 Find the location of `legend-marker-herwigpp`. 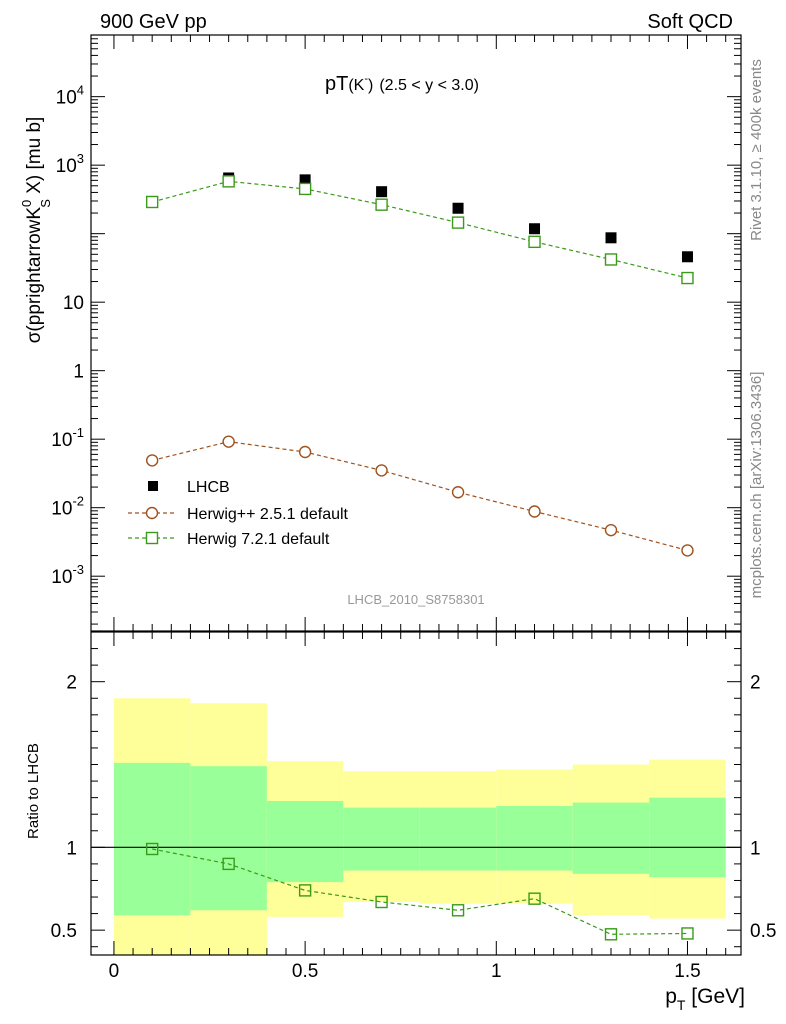

legend-marker-herwigpp is located at coordinates (152, 513).